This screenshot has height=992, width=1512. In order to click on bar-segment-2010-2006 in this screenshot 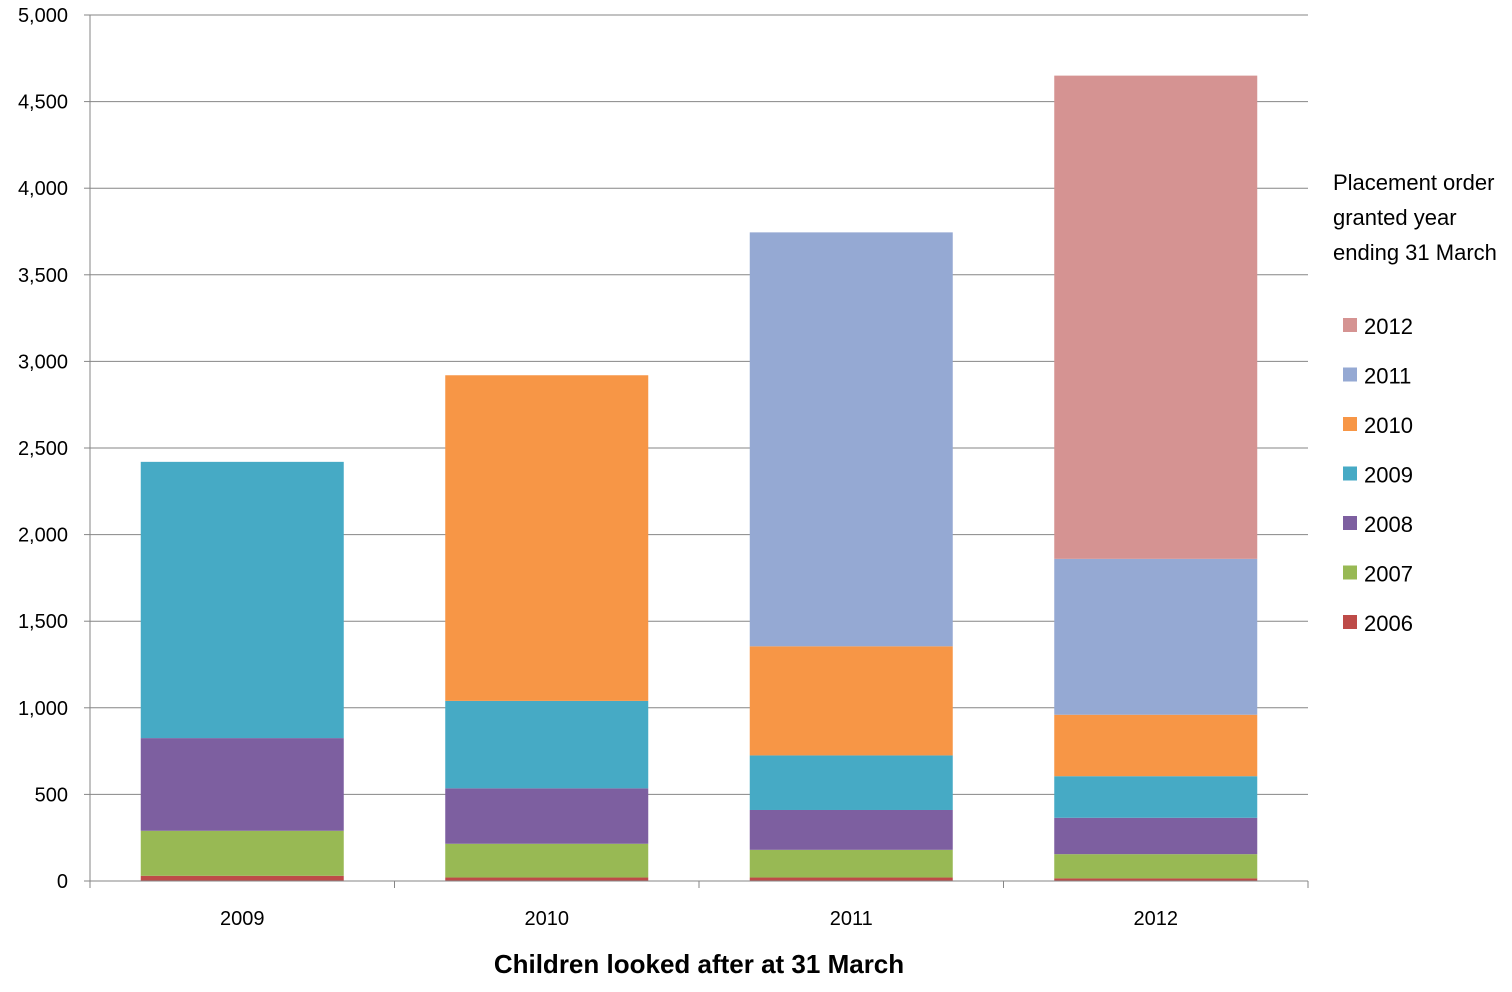, I will do `click(547, 879)`.